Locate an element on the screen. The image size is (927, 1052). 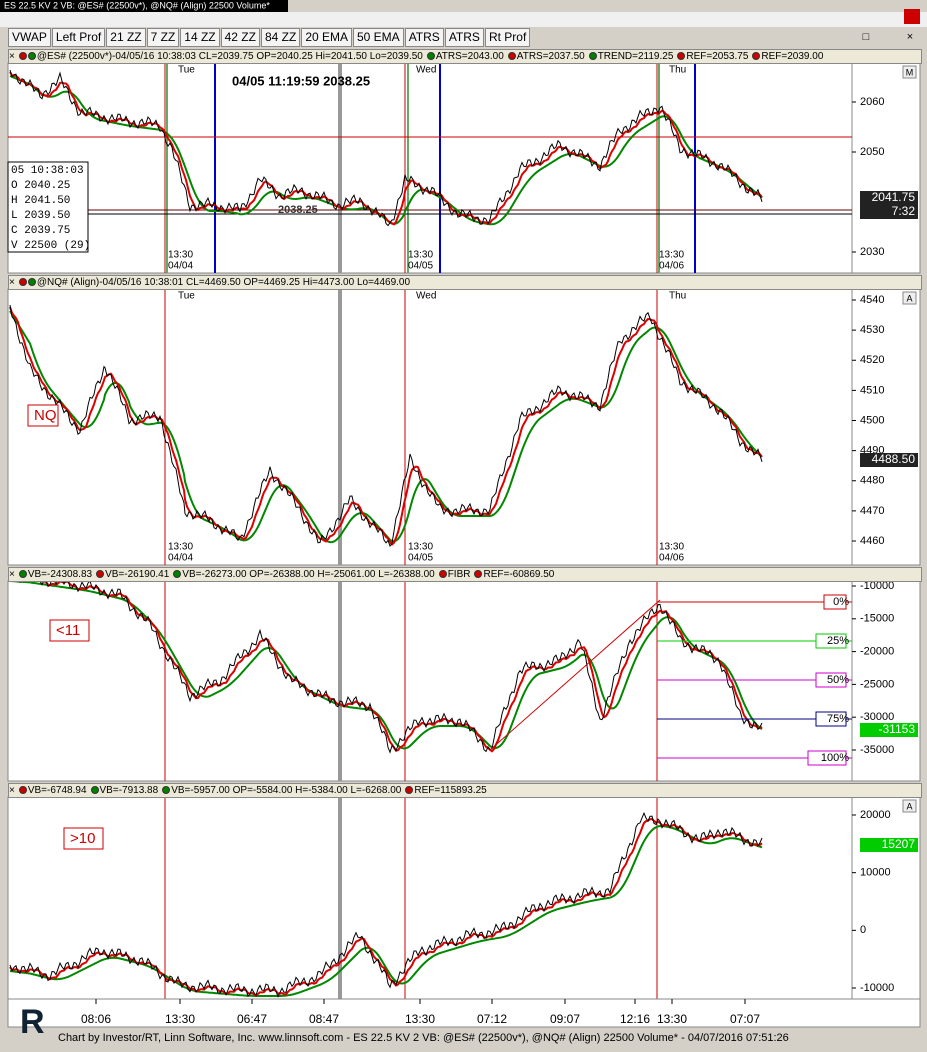
panel-tag: <11 is located at coordinates (68, 630).